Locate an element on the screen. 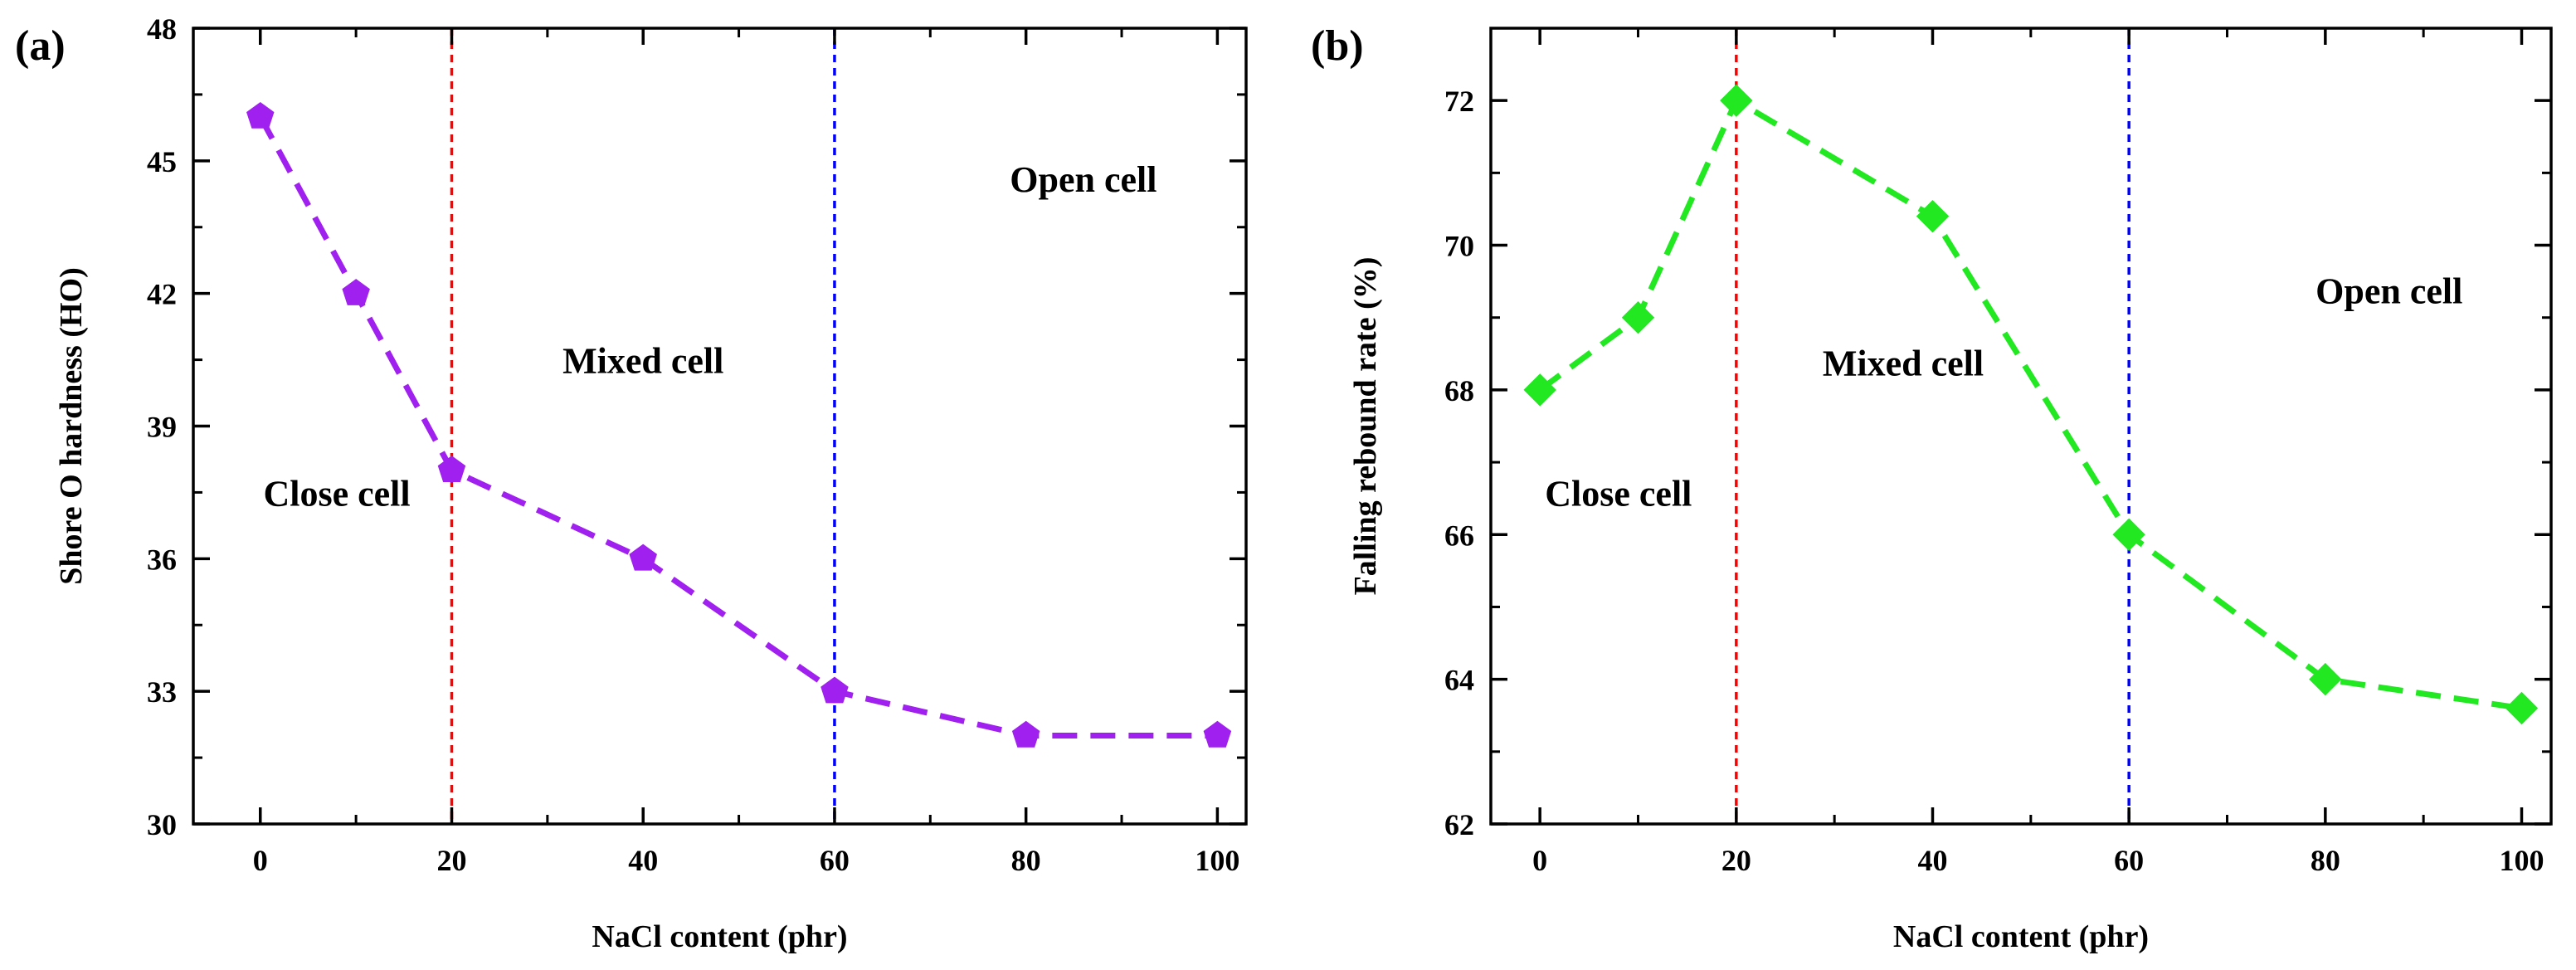  y-axis-title: Falling rebound rate (%) is located at coordinates (1365, 426).